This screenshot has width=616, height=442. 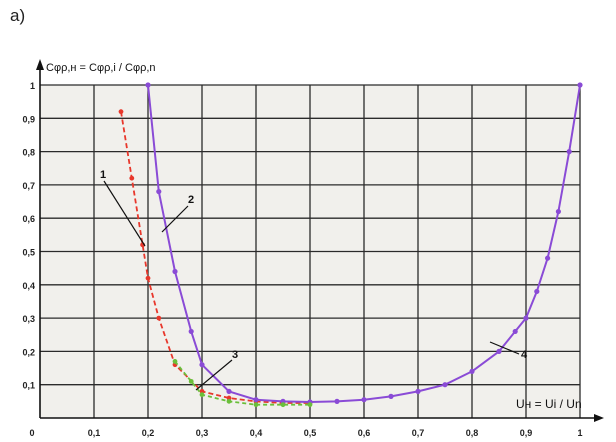 What do you see at coordinates (28, 186) in the screenshot?
I see `y-tick-label: 0,7` at bounding box center [28, 186].